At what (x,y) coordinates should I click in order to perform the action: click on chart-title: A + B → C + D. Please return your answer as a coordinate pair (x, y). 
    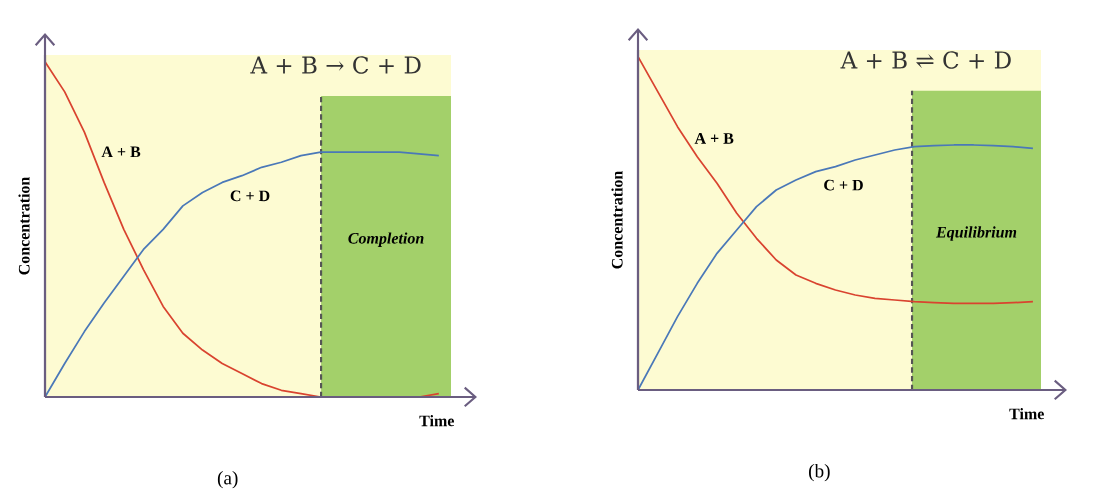
    Looking at the image, I should click on (335, 65).